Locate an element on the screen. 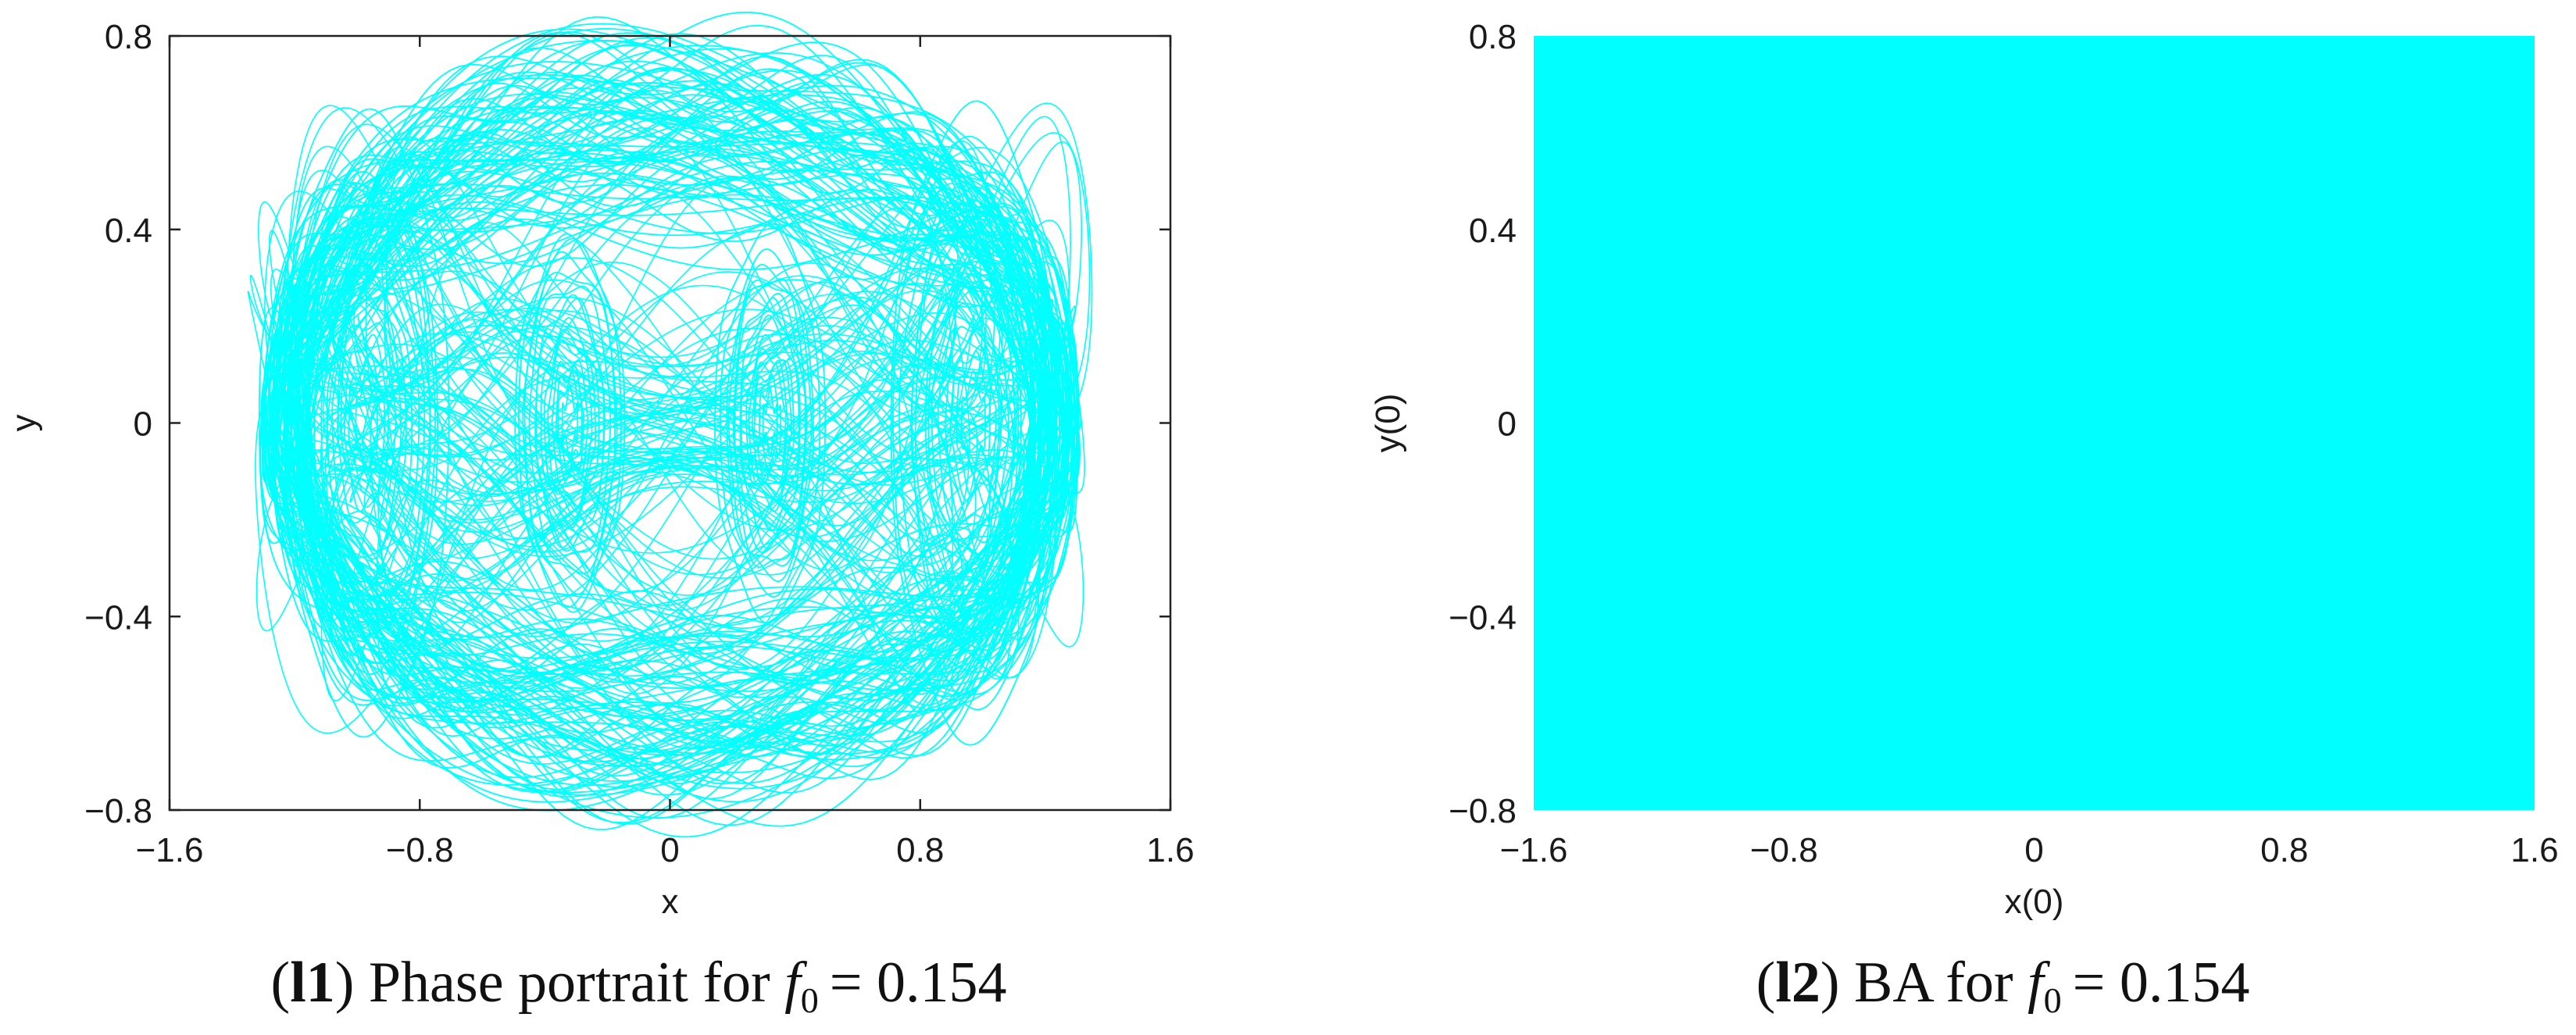 Image resolution: width=2576 pixels, height=1035 pixels. caption-label: l2 is located at coordinates (1798, 983).